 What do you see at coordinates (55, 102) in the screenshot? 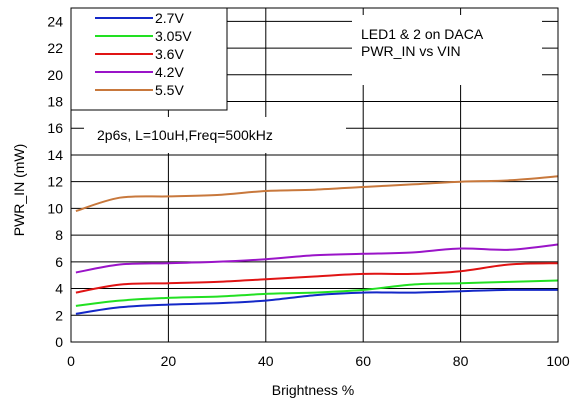
I see `y-tick-label: 18` at bounding box center [55, 102].